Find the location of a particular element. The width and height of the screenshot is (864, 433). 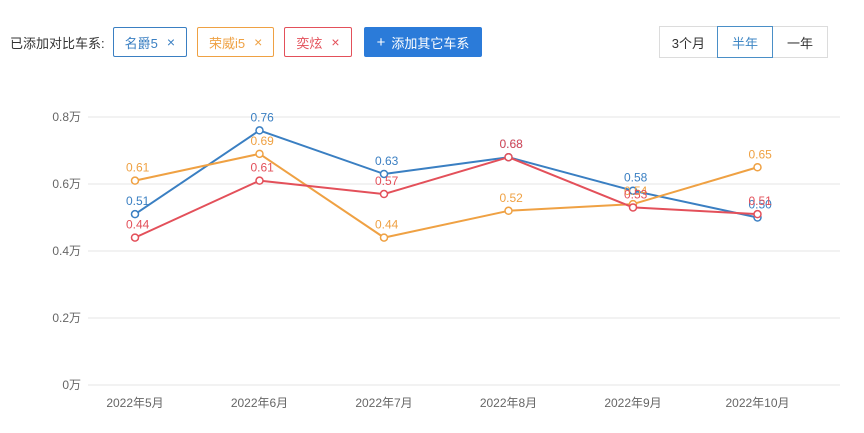

value-label: 0.50 is located at coordinates (761, 205).